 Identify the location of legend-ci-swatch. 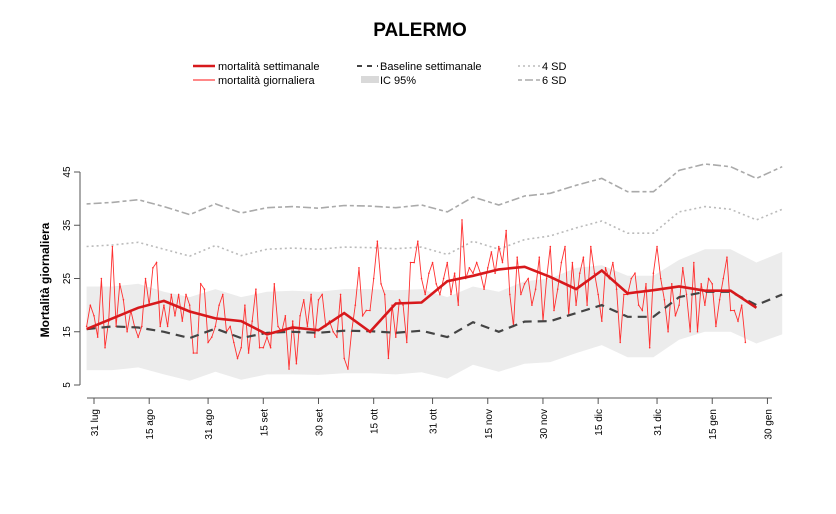
(370, 79).